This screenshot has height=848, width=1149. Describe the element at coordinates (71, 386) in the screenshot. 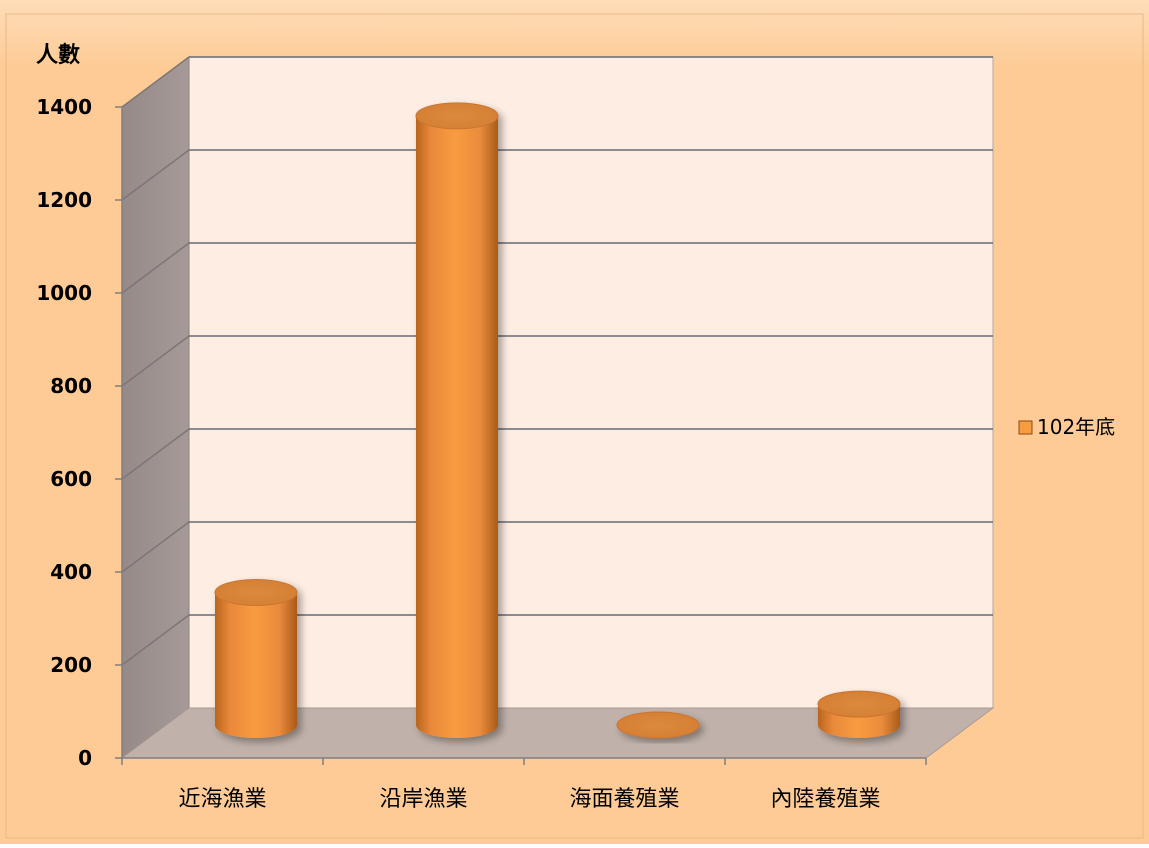

I see `y-tick-label-4: 800` at that location.